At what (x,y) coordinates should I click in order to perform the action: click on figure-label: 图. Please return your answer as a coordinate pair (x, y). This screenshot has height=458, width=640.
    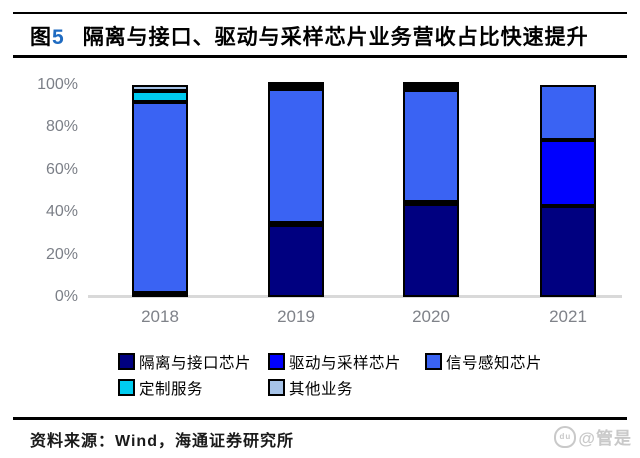
    Looking at the image, I should click on (41, 37).